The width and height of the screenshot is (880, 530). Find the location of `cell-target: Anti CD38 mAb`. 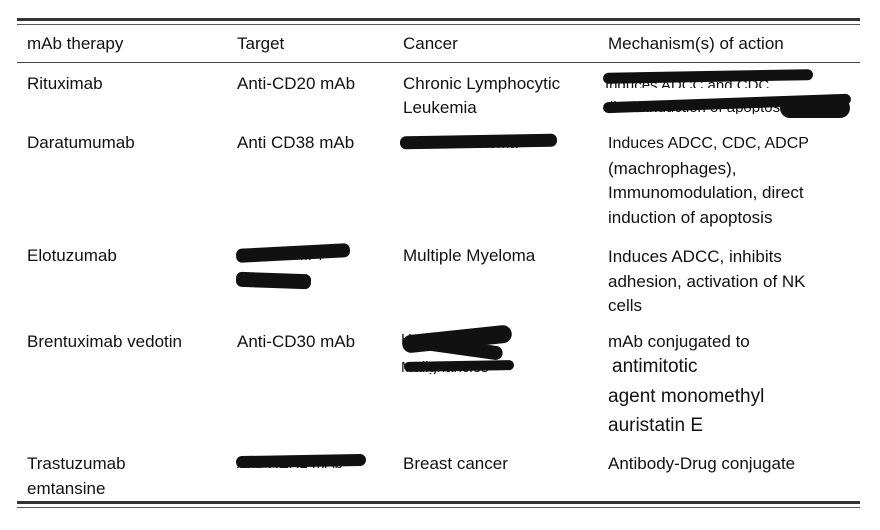

cell-target: Anti CD38 mAb is located at coordinates (296, 142).